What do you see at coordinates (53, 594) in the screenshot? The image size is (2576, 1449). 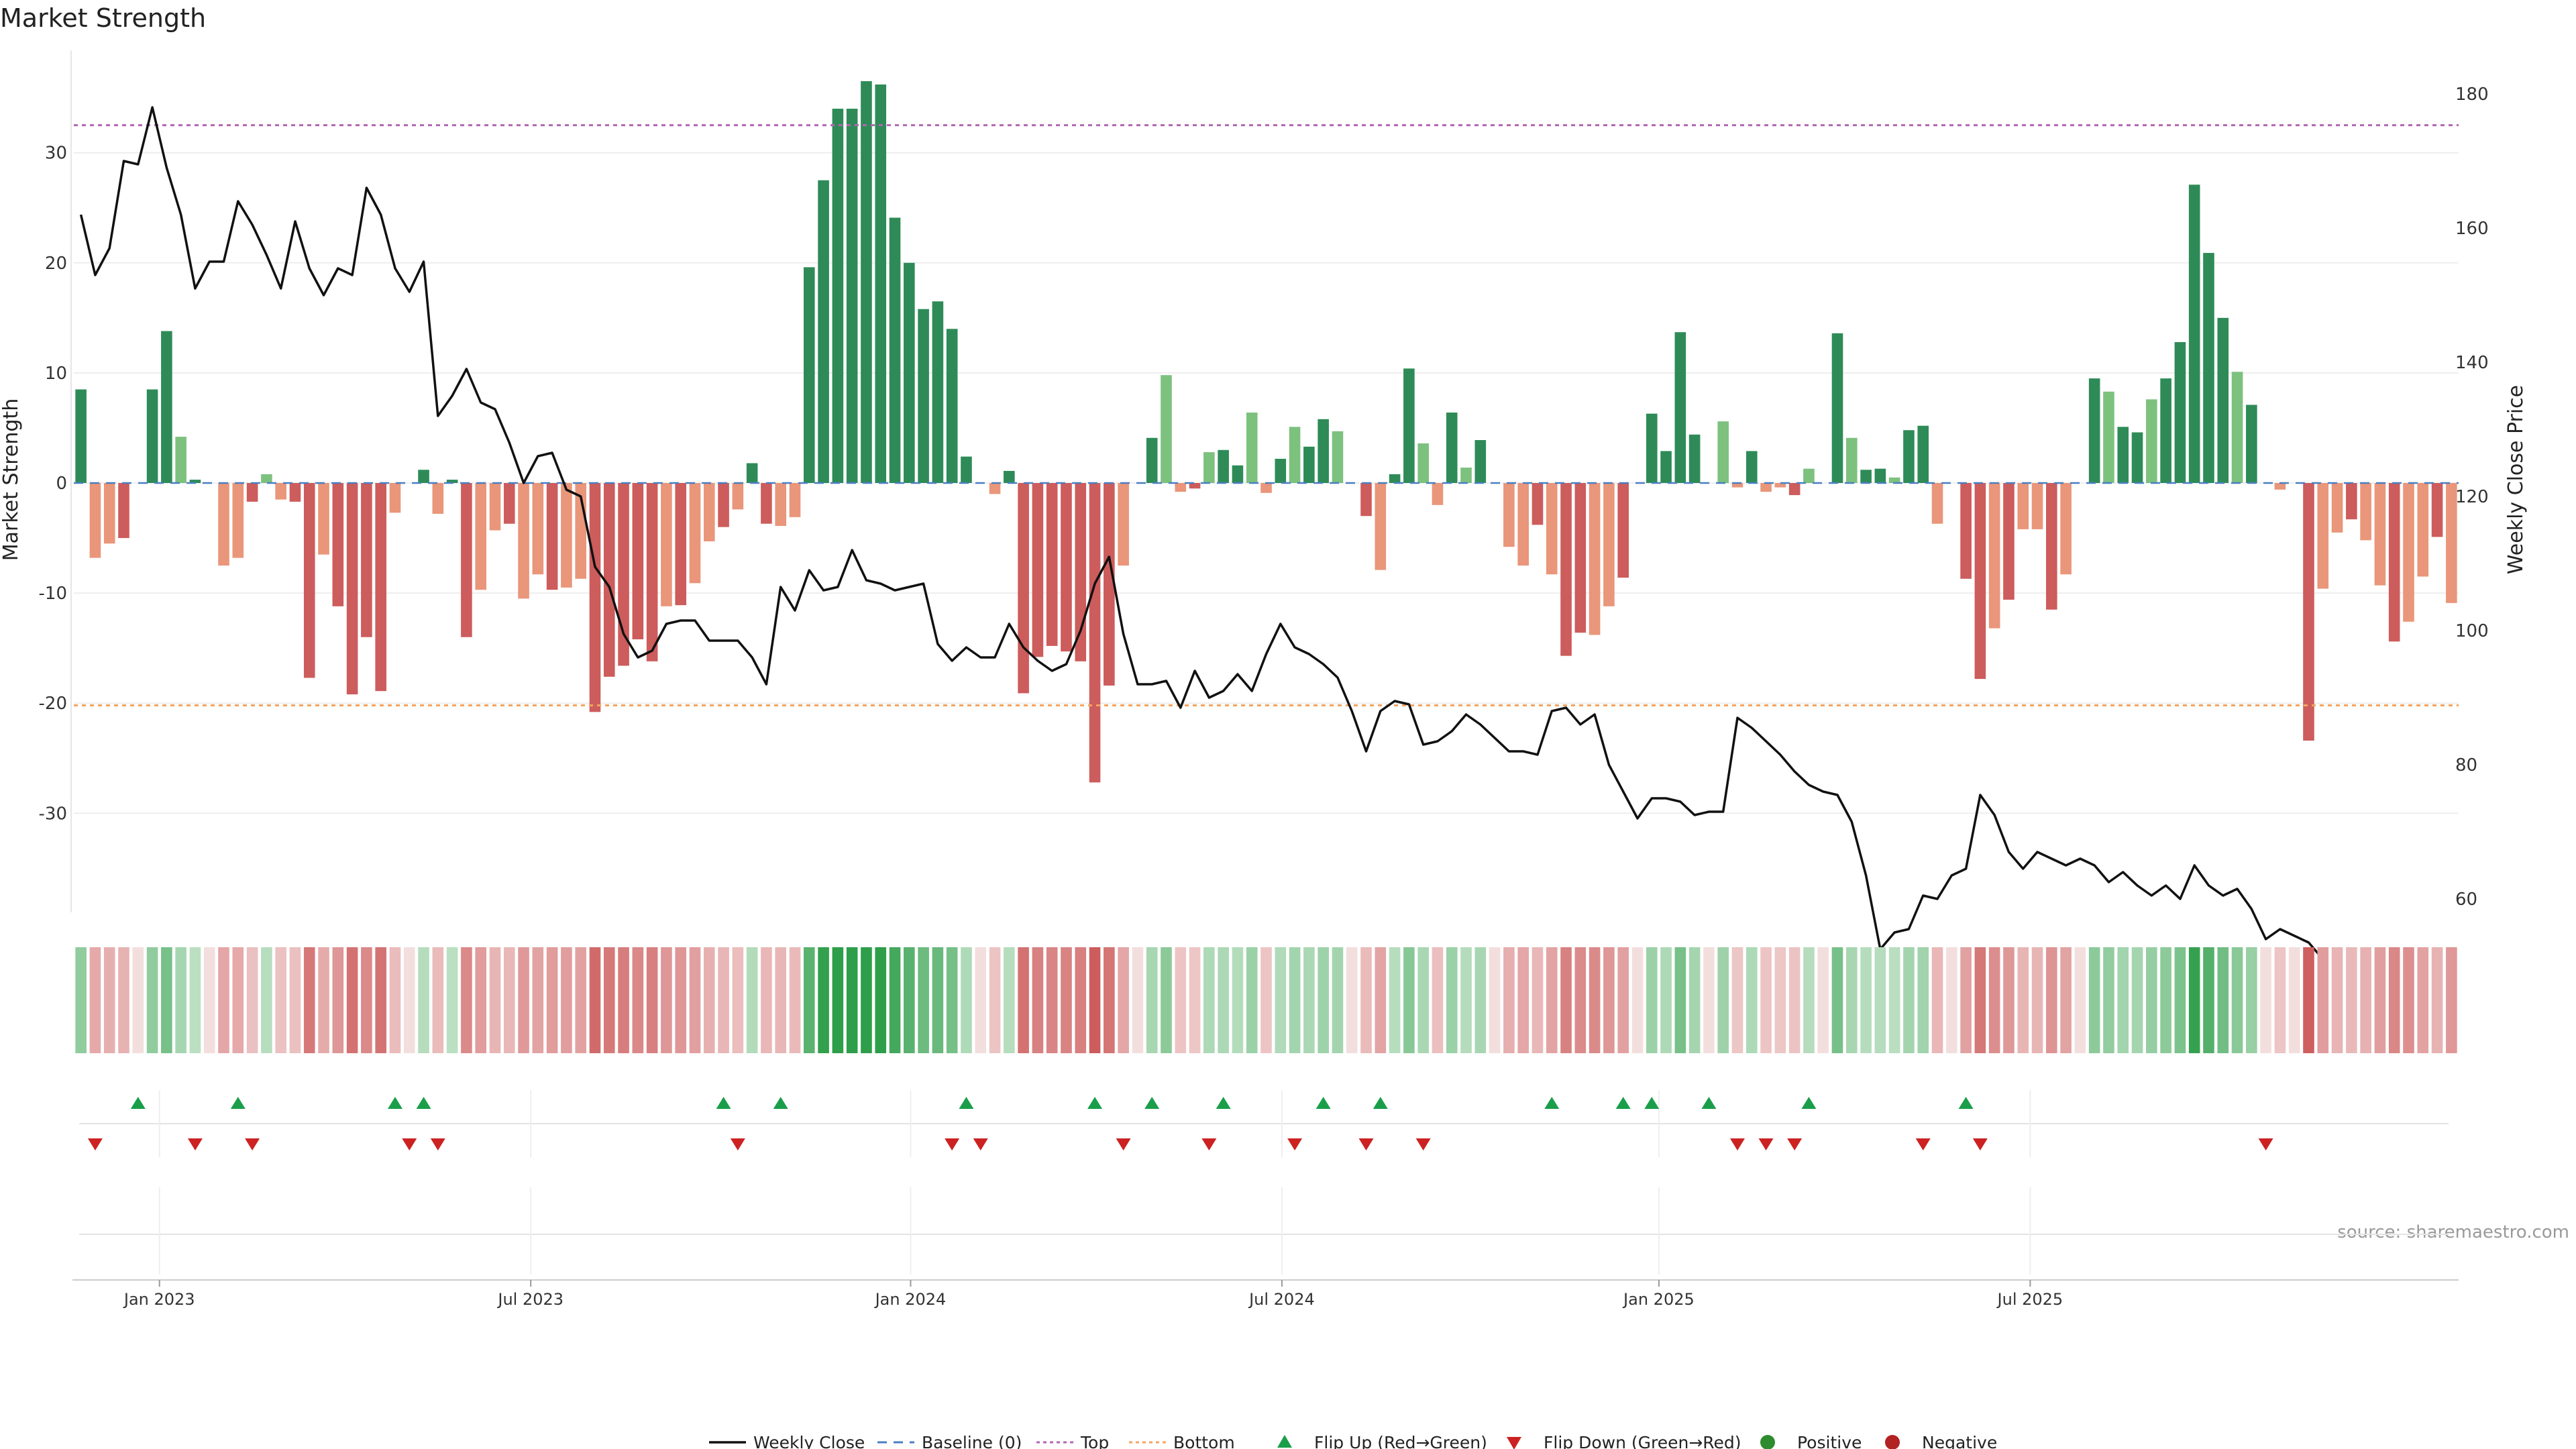 I see `left-tick-label: -10` at bounding box center [53, 594].